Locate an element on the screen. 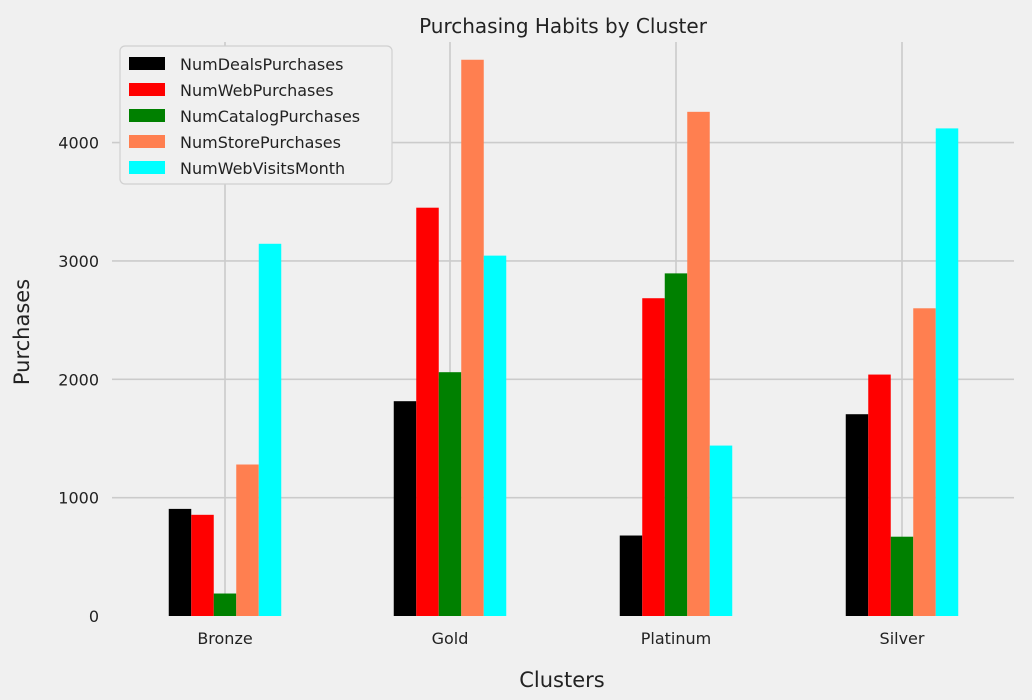  bar-silver-numcatalogpurchases is located at coordinates (902, 576).